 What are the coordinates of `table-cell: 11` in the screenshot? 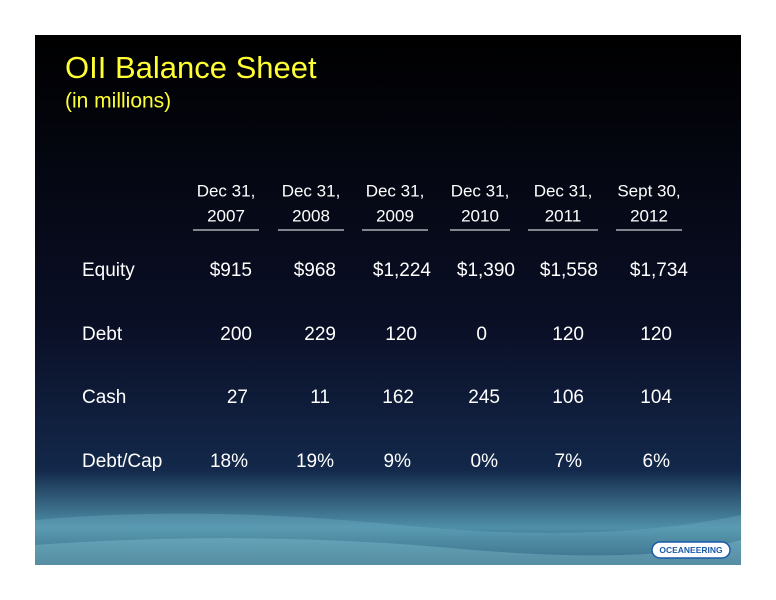 It's located at (320, 397).